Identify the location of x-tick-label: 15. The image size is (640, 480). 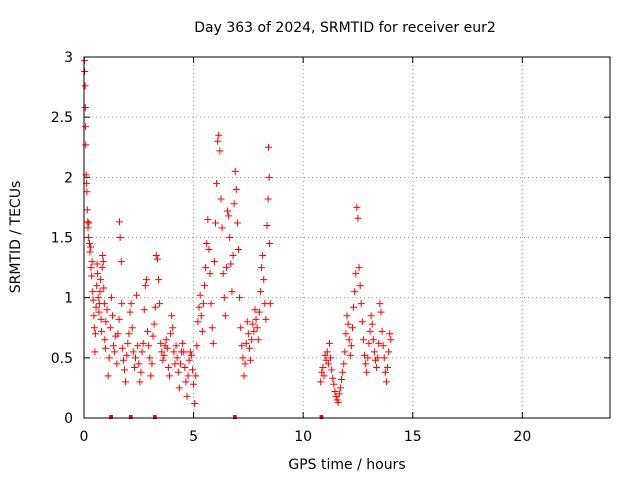
(413, 437).